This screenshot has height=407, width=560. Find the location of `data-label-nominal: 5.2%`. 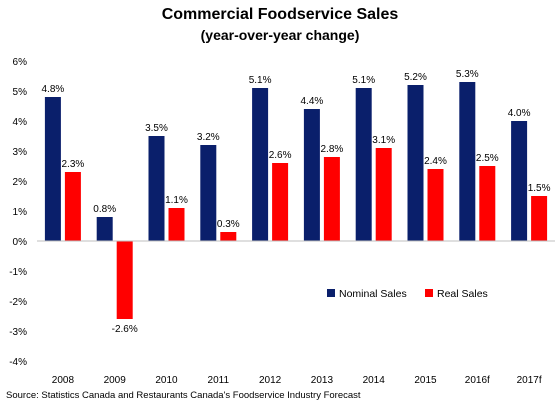

data-label-nominal: 5.2% is located at coordinates (415, 77).